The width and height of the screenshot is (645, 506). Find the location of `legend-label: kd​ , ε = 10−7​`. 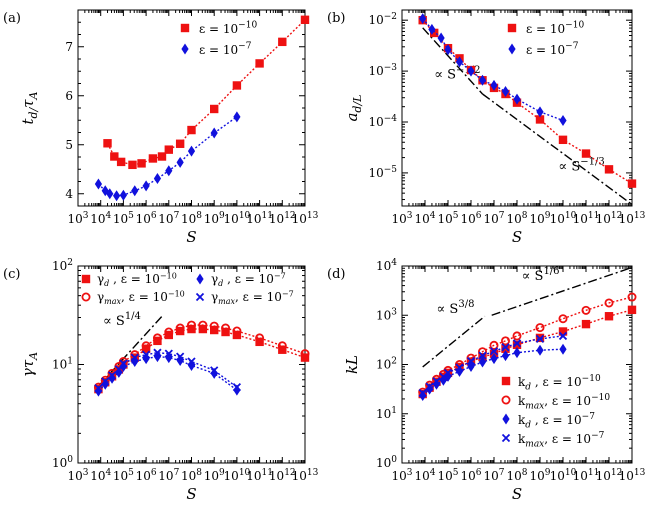

legend-label: kd​ , ε = 10−7​ is located at coordinates (556, 421).